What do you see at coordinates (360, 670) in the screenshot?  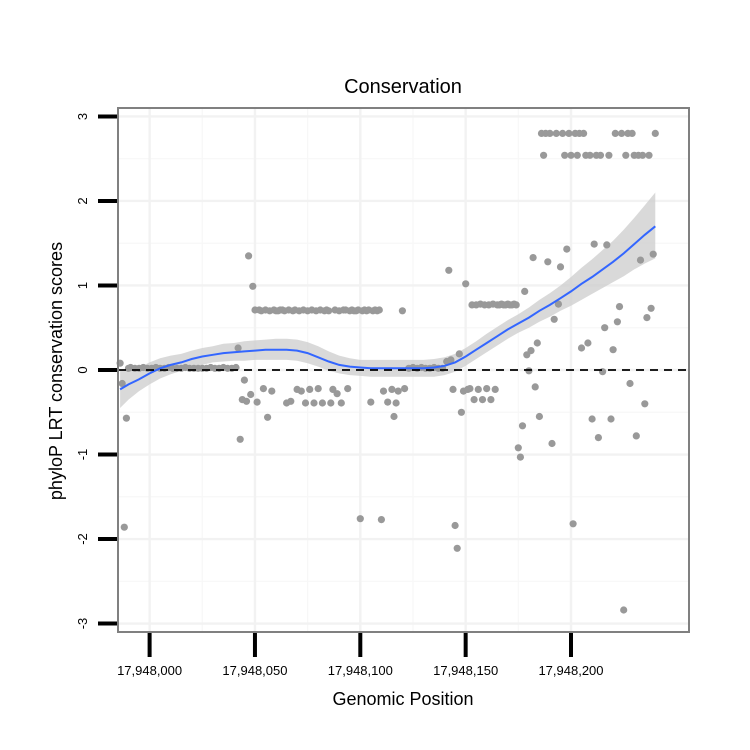 I see `x-tick-label: 17,948,100` at bounding box center [360, 670].